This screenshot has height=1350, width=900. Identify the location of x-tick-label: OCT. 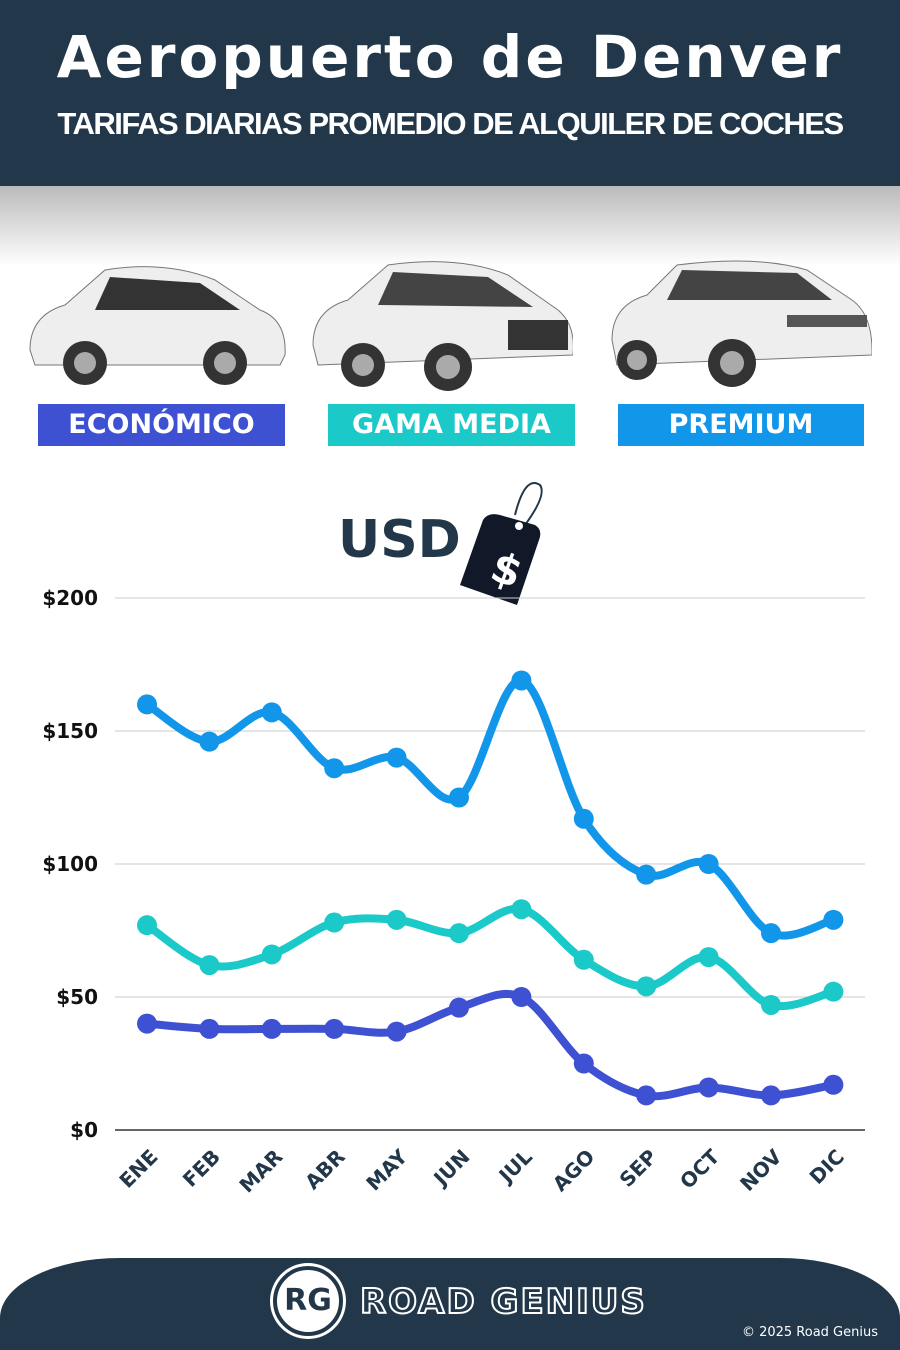
(699, 1168).